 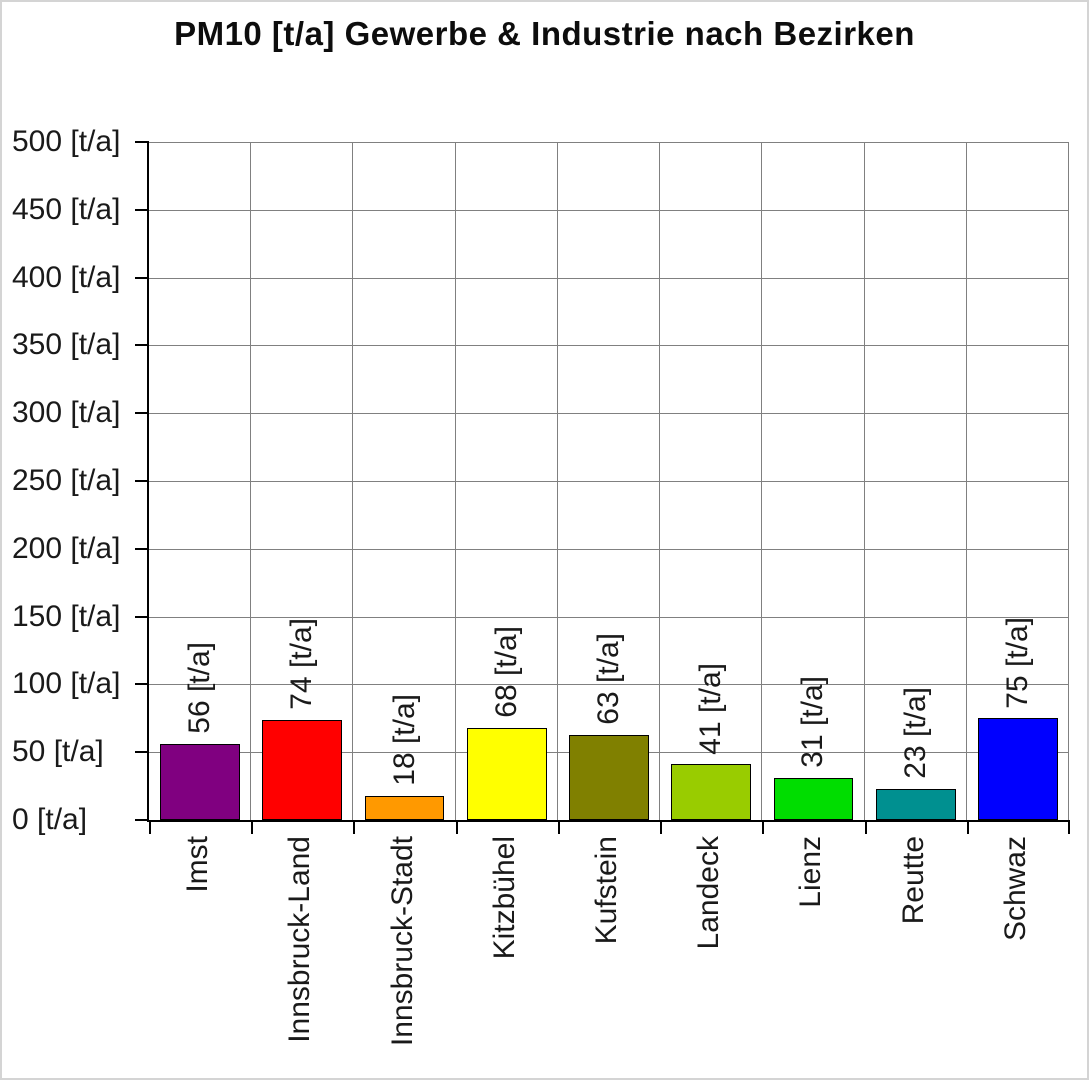 What do you see at coordinates (66, 141) in the screenshot?
I see `y-tick-label: 500 [t/a]` at bounding box center [66, 141].